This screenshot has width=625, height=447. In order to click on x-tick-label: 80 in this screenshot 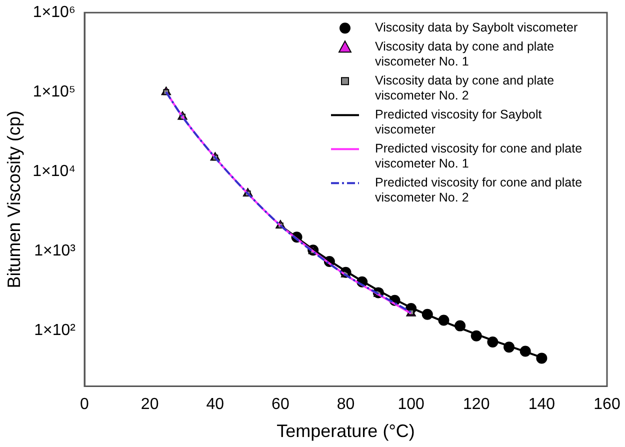, I will do `click(345, 405)`.